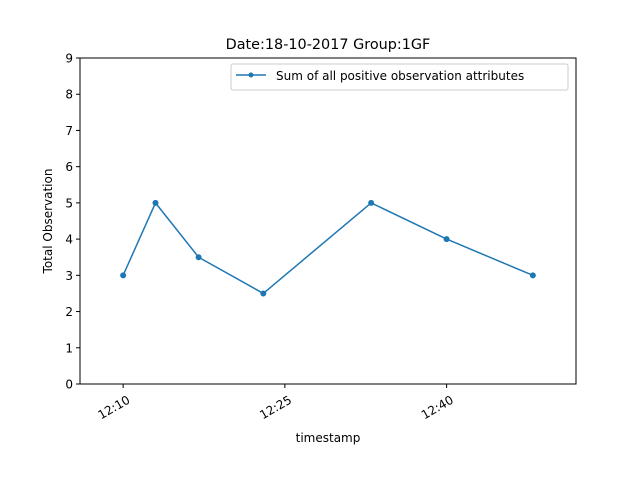 Image resolution: width=640 pixels, height=484 pixels. I want to click on y-tick-label: 6, so click(69, 167).